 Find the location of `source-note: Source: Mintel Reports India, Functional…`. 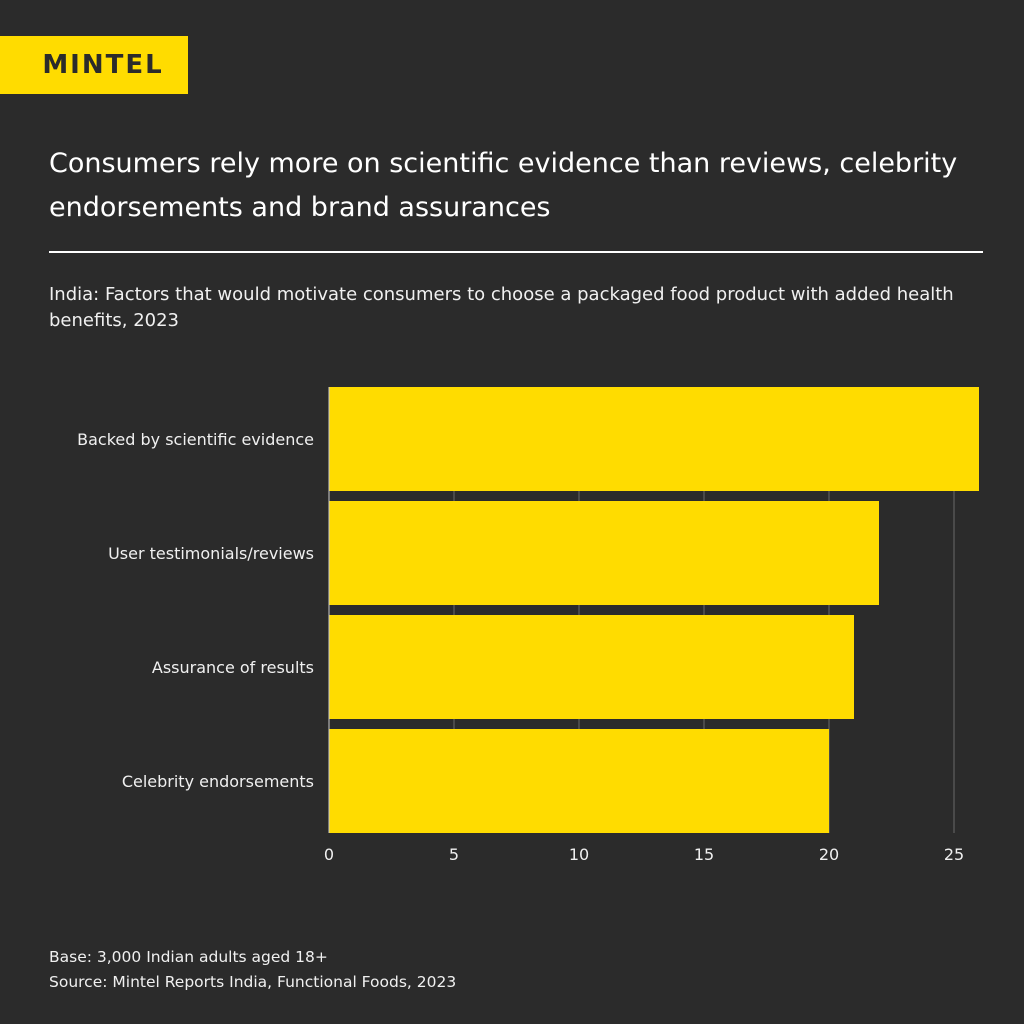

source-note: Source: Mintel Reports India, Functional… is located at coordinates (253, 982).